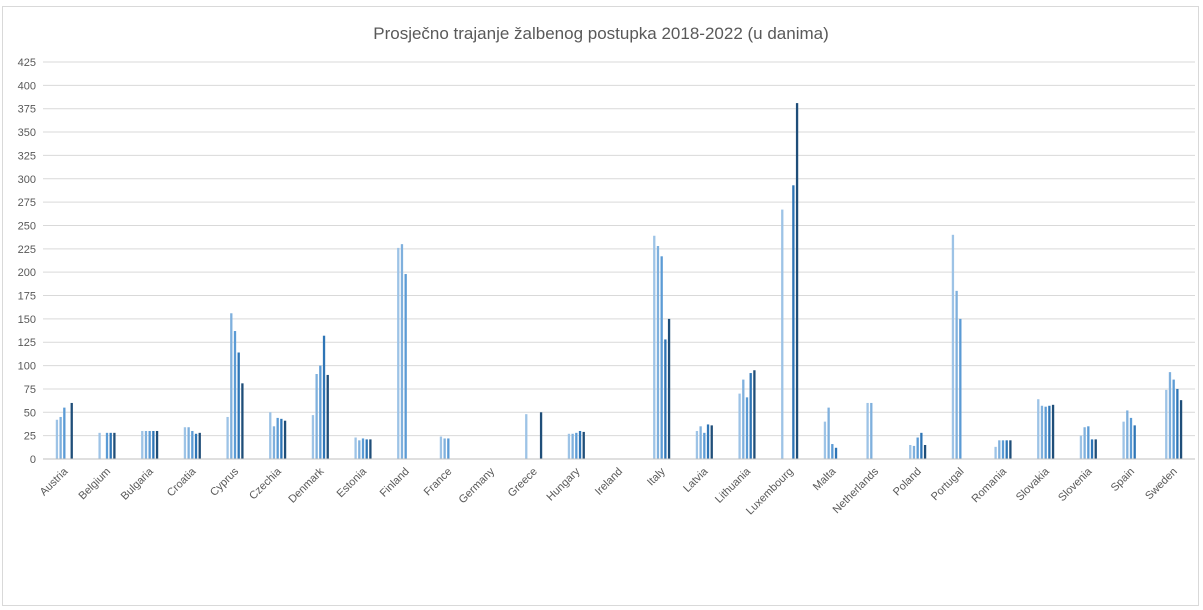 The image size is (1203, 610). Describe the element at coordinates (564, 484) in the screenshot. I see `x-category-label: Hungary` at that location.